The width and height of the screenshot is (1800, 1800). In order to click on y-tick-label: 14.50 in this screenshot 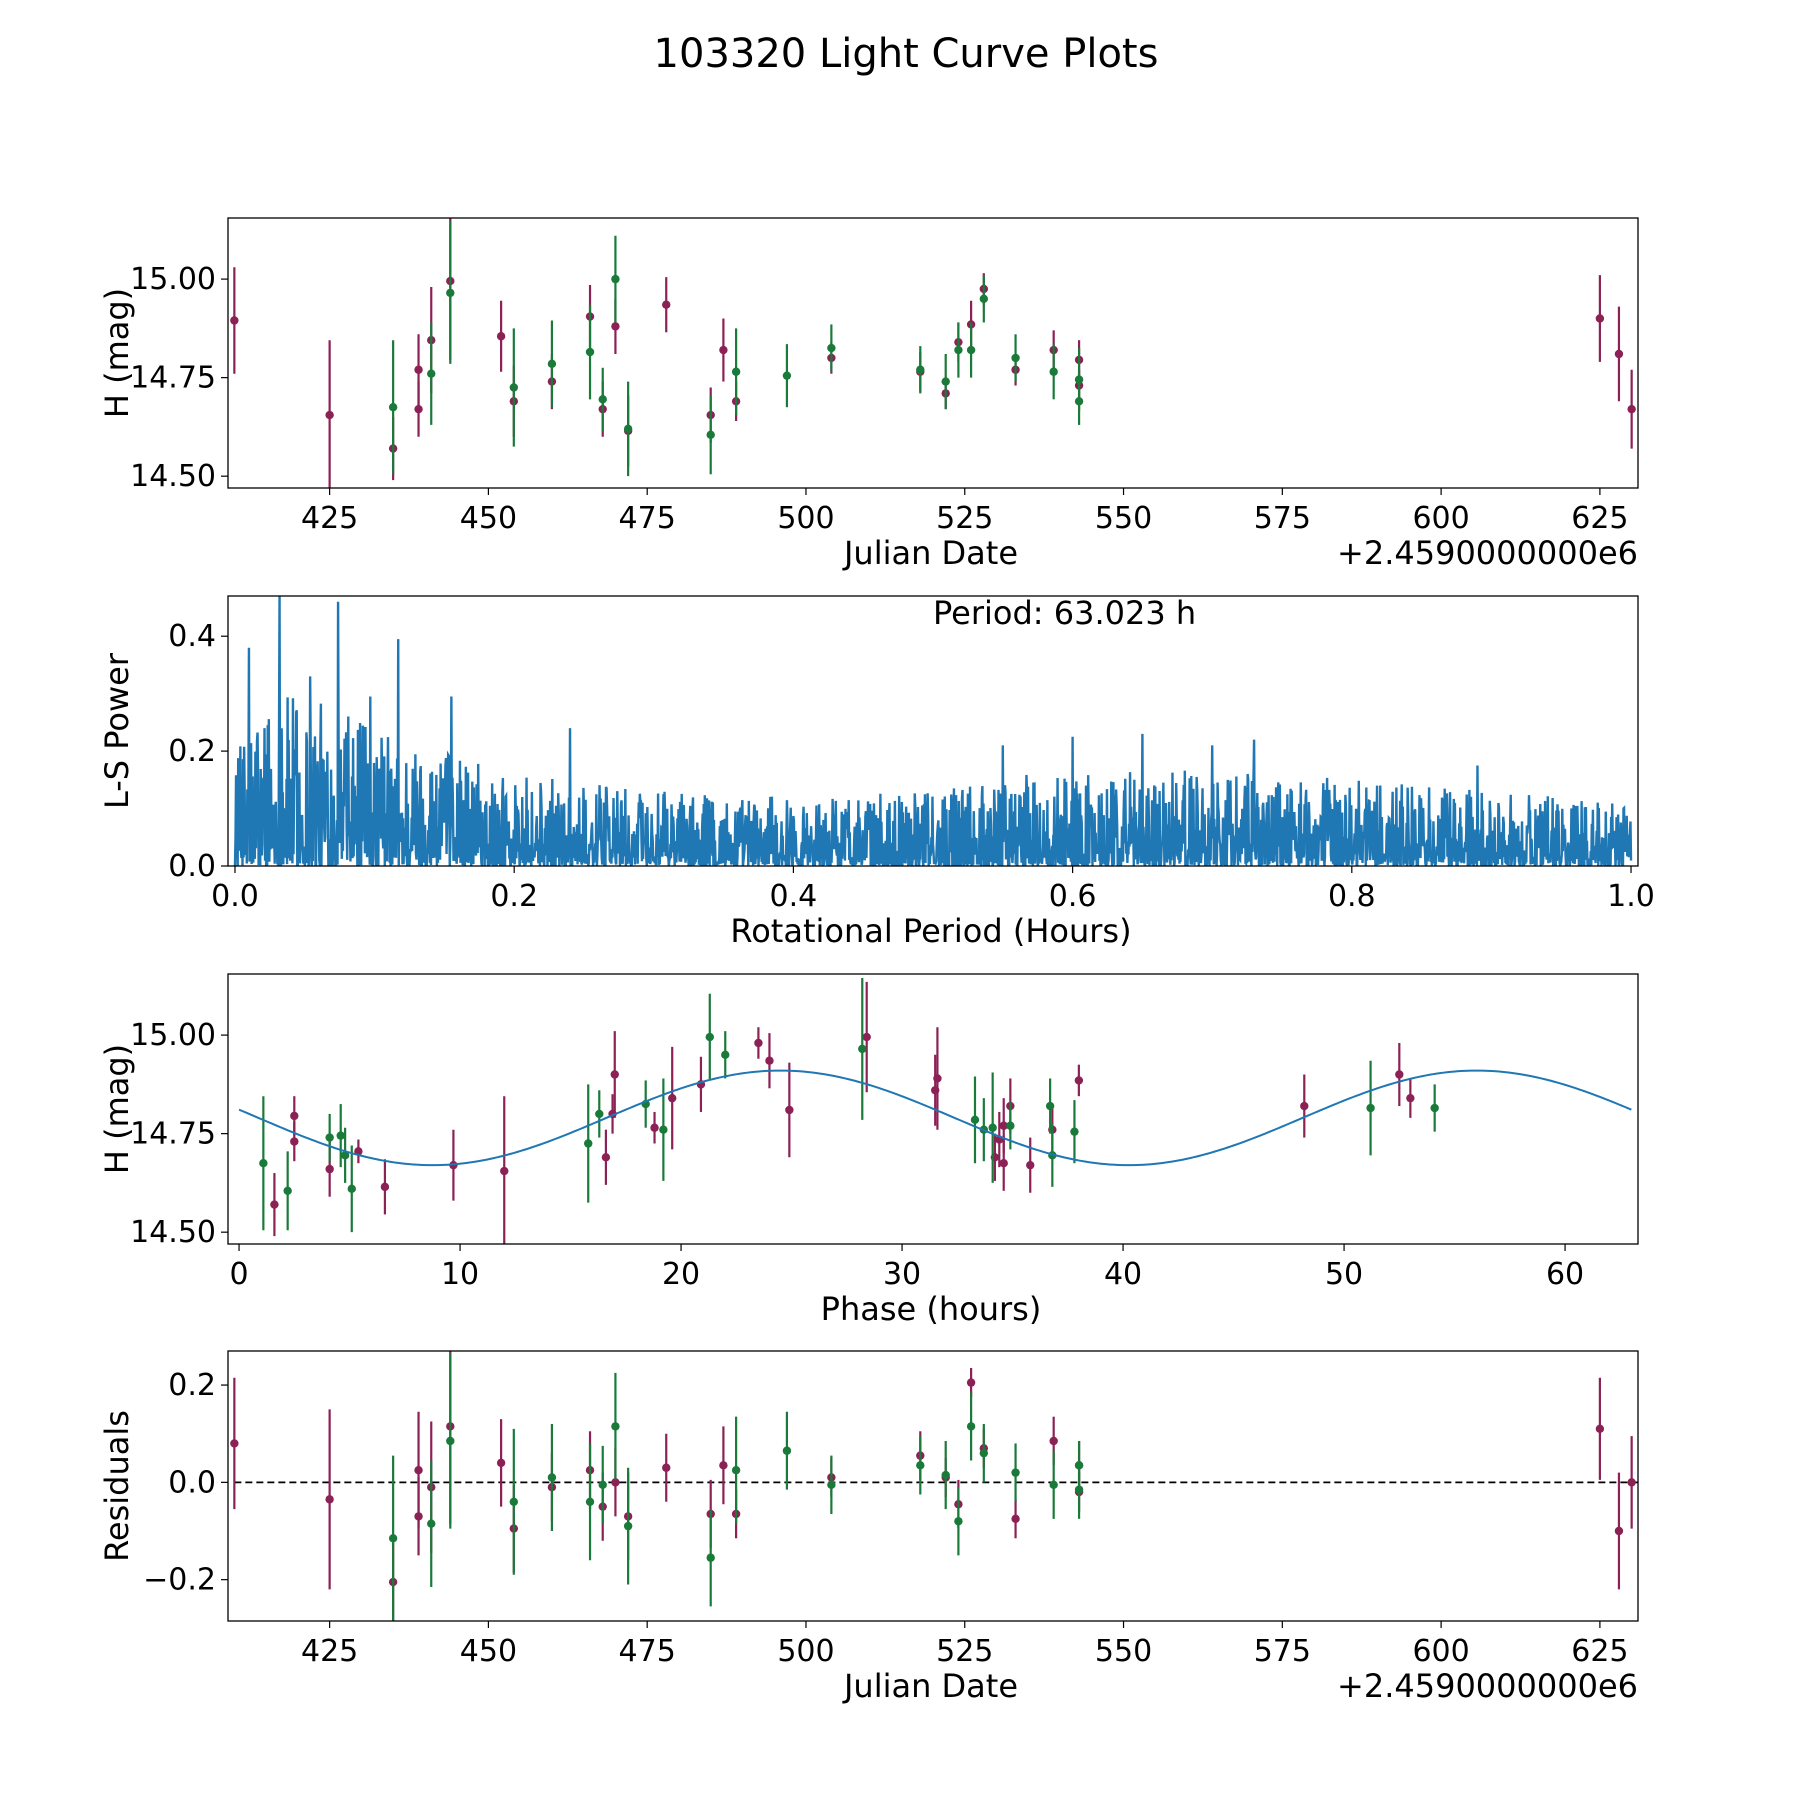, I will do `click(173, 476)`.